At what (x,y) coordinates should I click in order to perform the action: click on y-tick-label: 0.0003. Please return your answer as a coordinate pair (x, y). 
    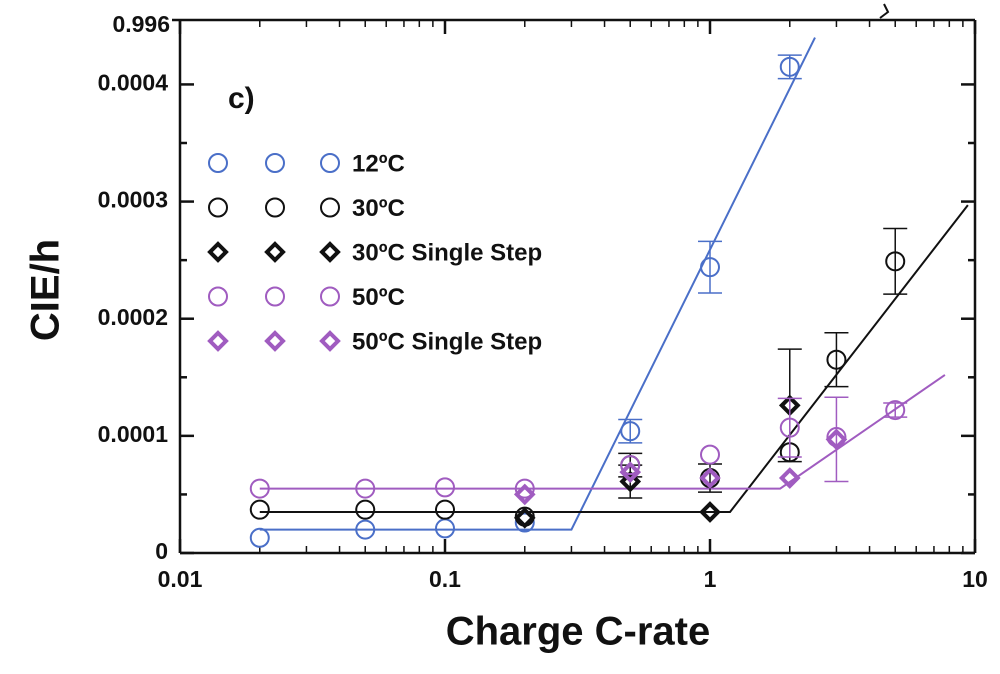
    Looking at the image, I should click on (133, 200).